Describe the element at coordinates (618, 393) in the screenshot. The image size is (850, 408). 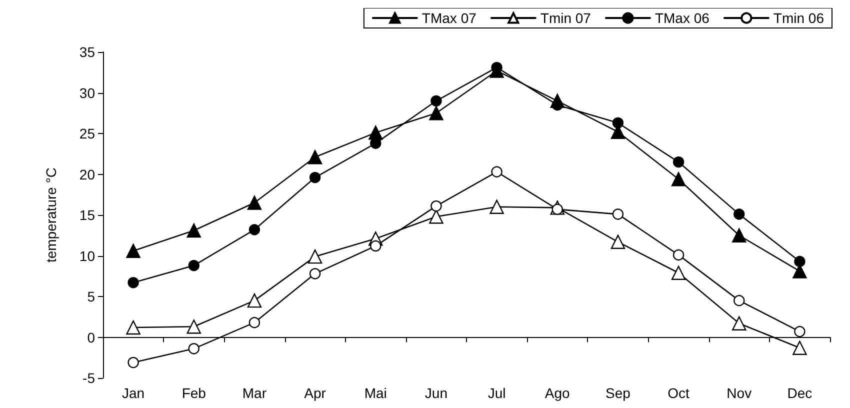
I see `x-tick-label: Sep` at that location.